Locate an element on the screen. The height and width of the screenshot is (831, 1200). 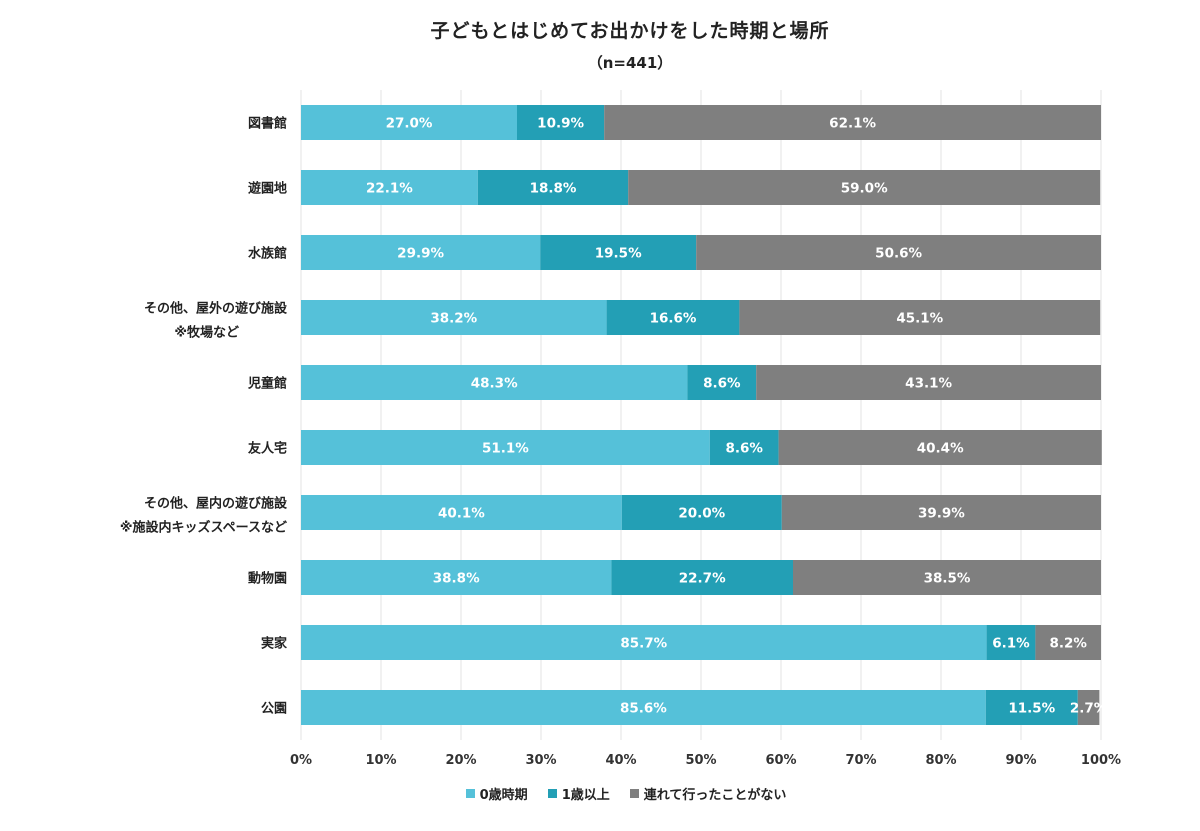
data-label-4-2: 43.1% is located at coordinates (928, 384).